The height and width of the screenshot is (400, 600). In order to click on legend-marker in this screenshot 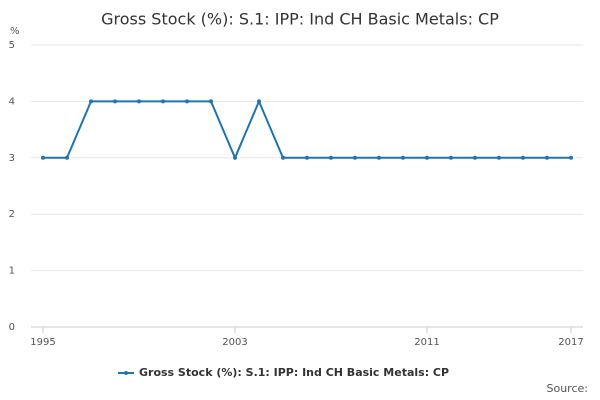, I will do `click(126, 373)`.